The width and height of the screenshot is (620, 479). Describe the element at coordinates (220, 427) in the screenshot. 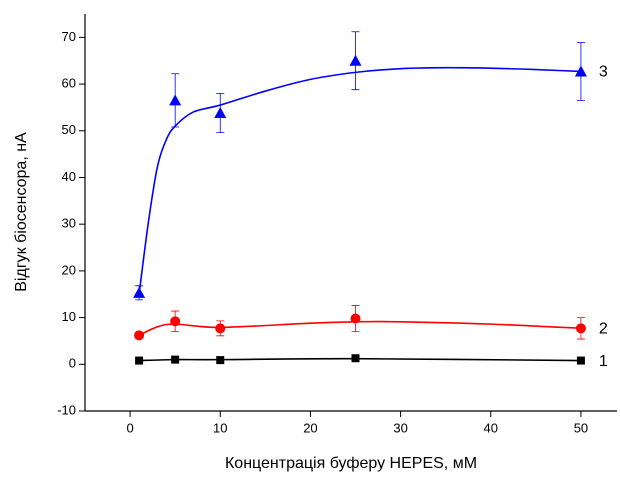

I see `x-tick-label: 10` at that location.